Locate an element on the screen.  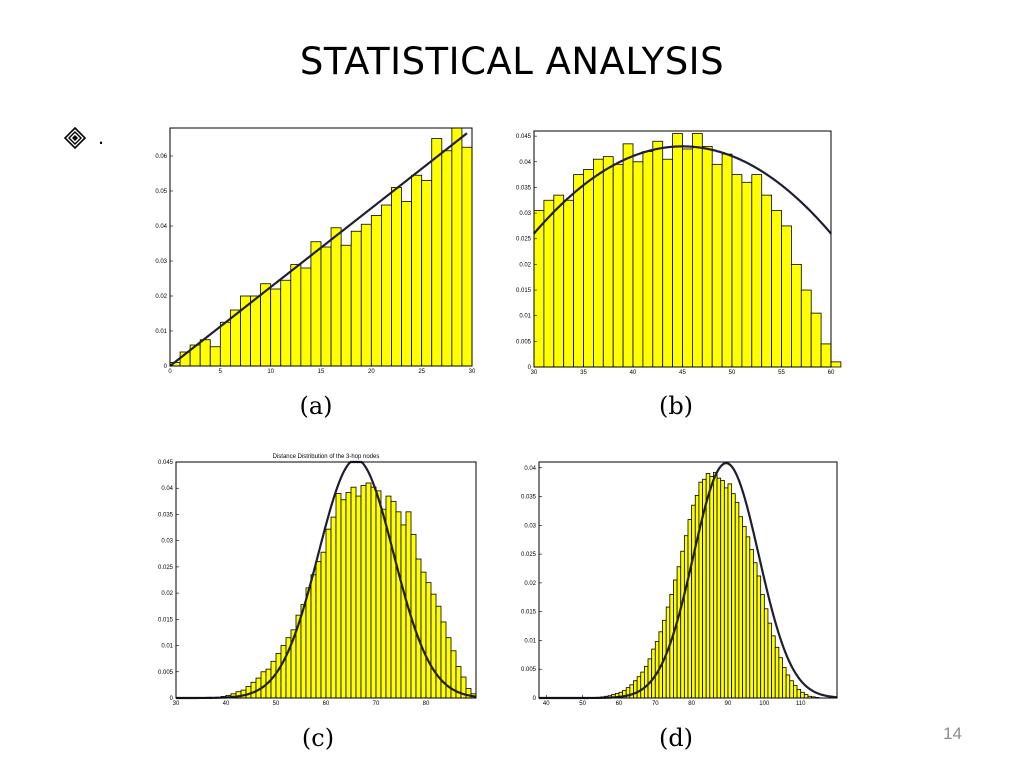
y-tick-label: 0.05 is located at coordinates (161, 192).